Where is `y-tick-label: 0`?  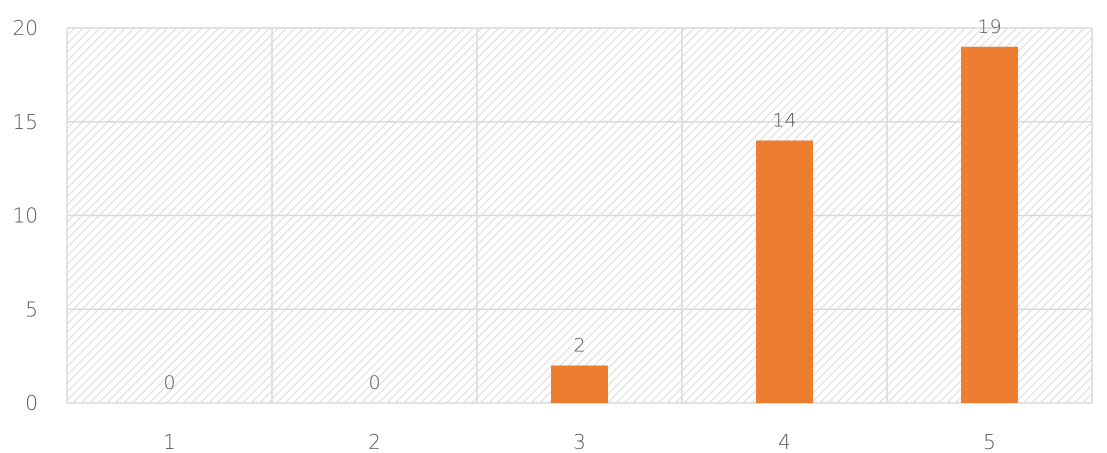
y-tick-label: 0 is located at coordinates (31, 403).